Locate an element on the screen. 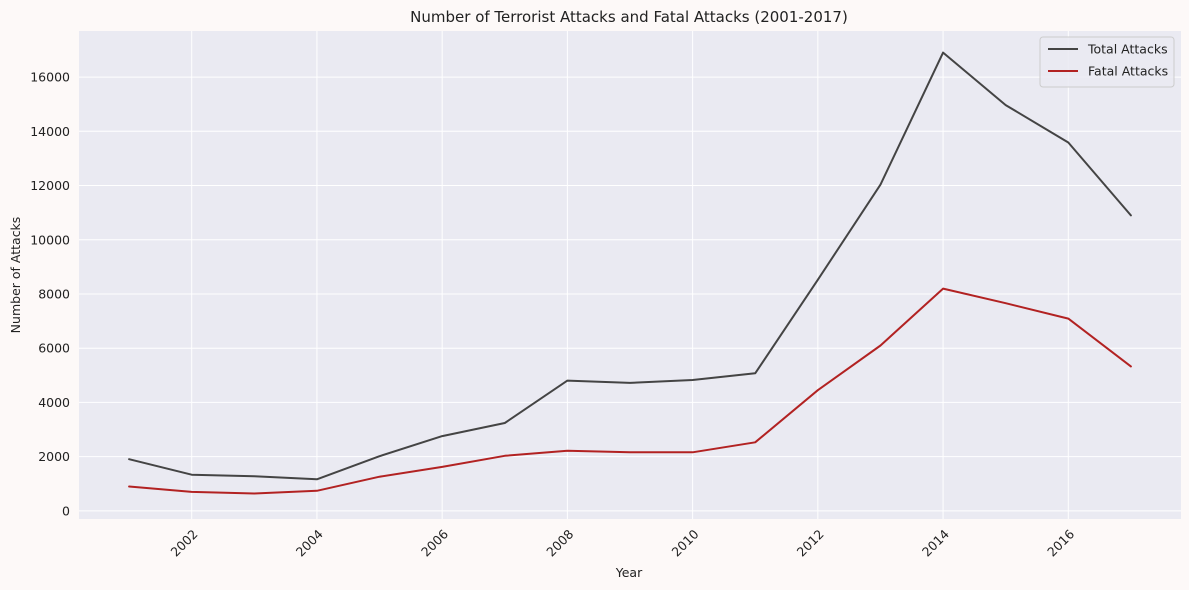 The image size is (1189, 590). y-axis-ticks: 0 2000 4000 6000 8000 10000 12000 14000 16000 is located at coordinates (50, 294).